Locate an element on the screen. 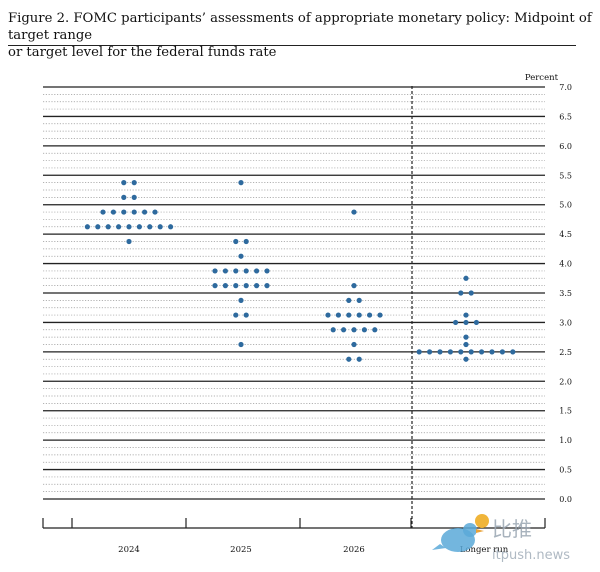 The image size is (600, 572). y-tick-label: 5.5 is located at coordinates (565, 175).